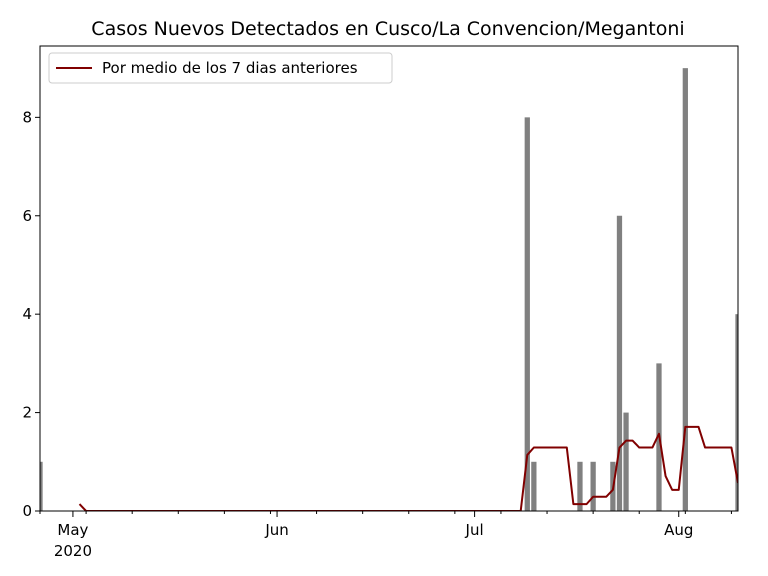 The image size is (768, 576). I want to click on x-tick-label-Aug: Aug, so click(678, 530).